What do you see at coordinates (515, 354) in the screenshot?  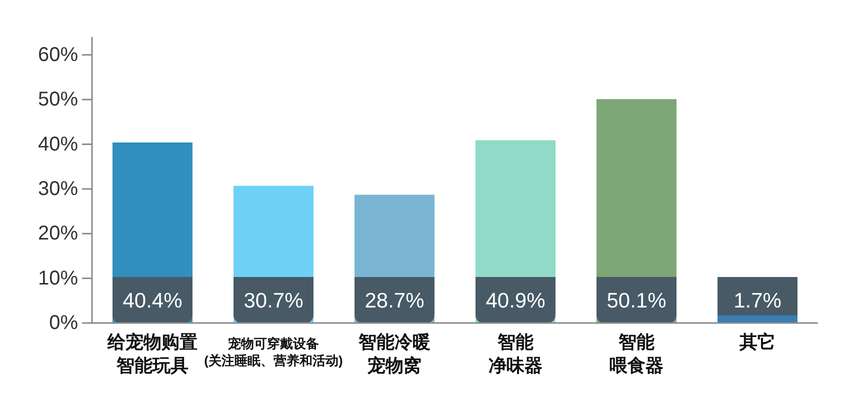 I see `x-tick-label: 智能净味器` at bounding box center [515, 354].